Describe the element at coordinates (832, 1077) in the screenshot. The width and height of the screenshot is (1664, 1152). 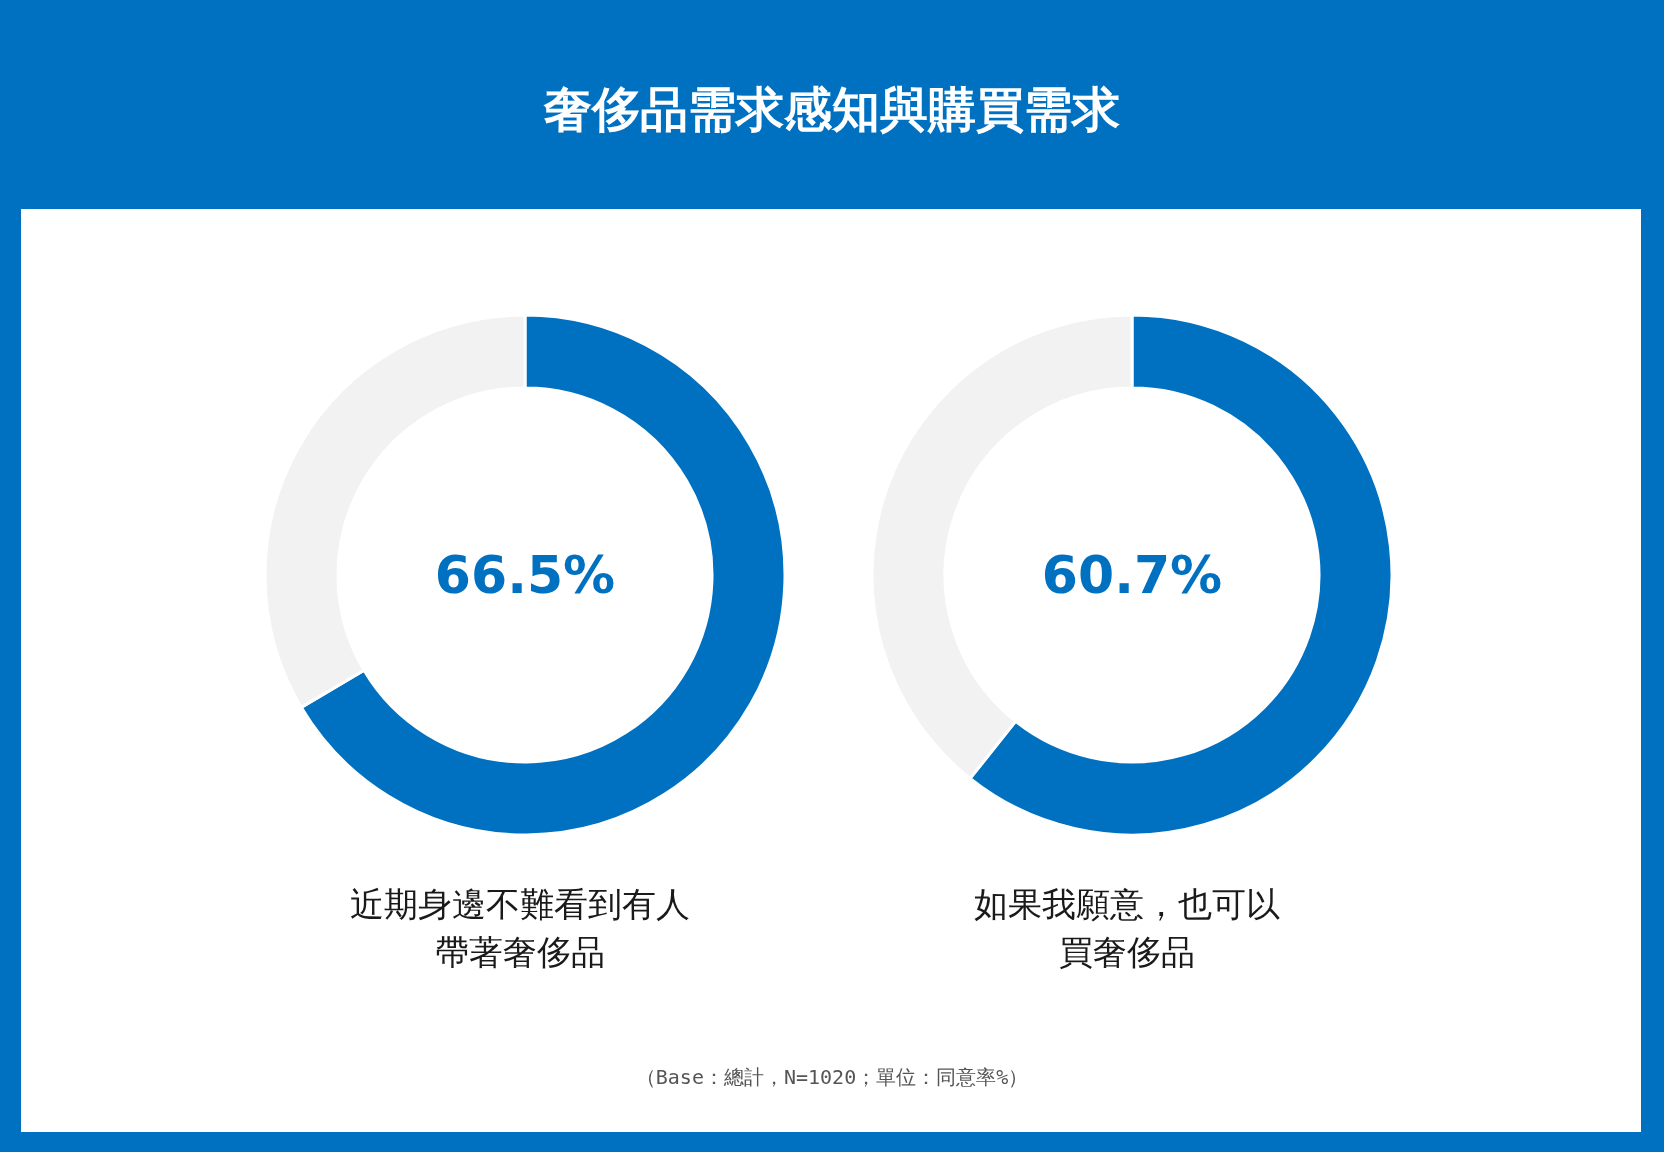
I see `text: （Base：總計，N=1020；單位：同意率%）` at that location.